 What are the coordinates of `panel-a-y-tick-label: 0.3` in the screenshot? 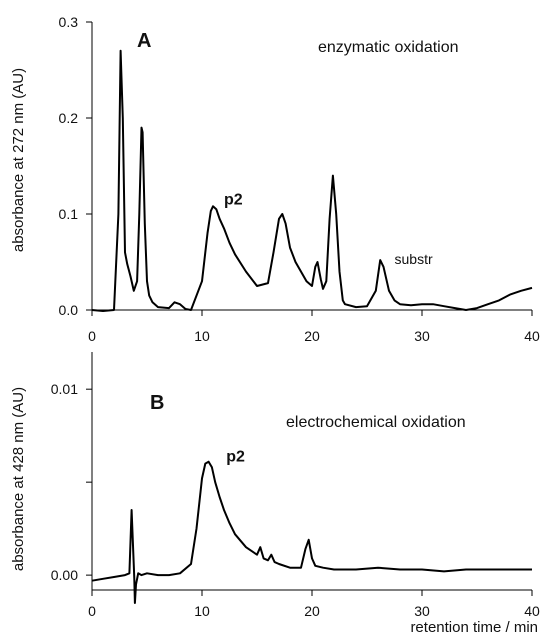 It's located at (69, 22).